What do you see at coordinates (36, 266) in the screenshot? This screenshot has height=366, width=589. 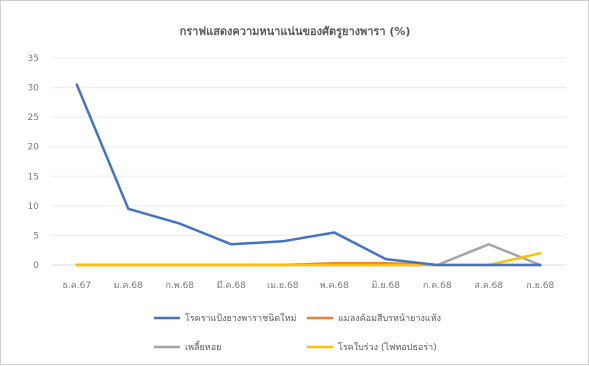 I see `y-tick-label: 0` at bounding box center [36, 266].